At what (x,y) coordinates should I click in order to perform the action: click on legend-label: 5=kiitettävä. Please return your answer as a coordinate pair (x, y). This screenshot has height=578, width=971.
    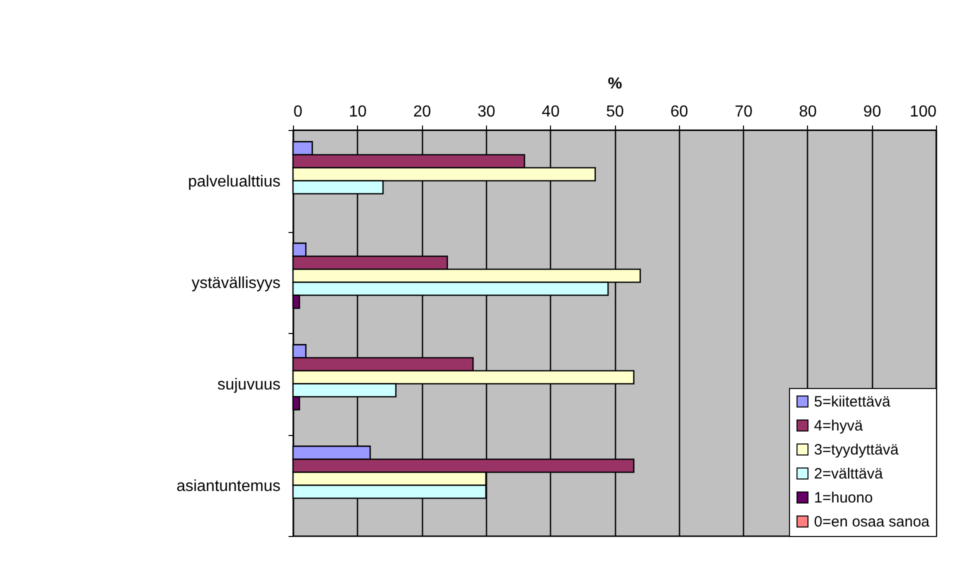
    Looking at the image, I should click on (852, 402).